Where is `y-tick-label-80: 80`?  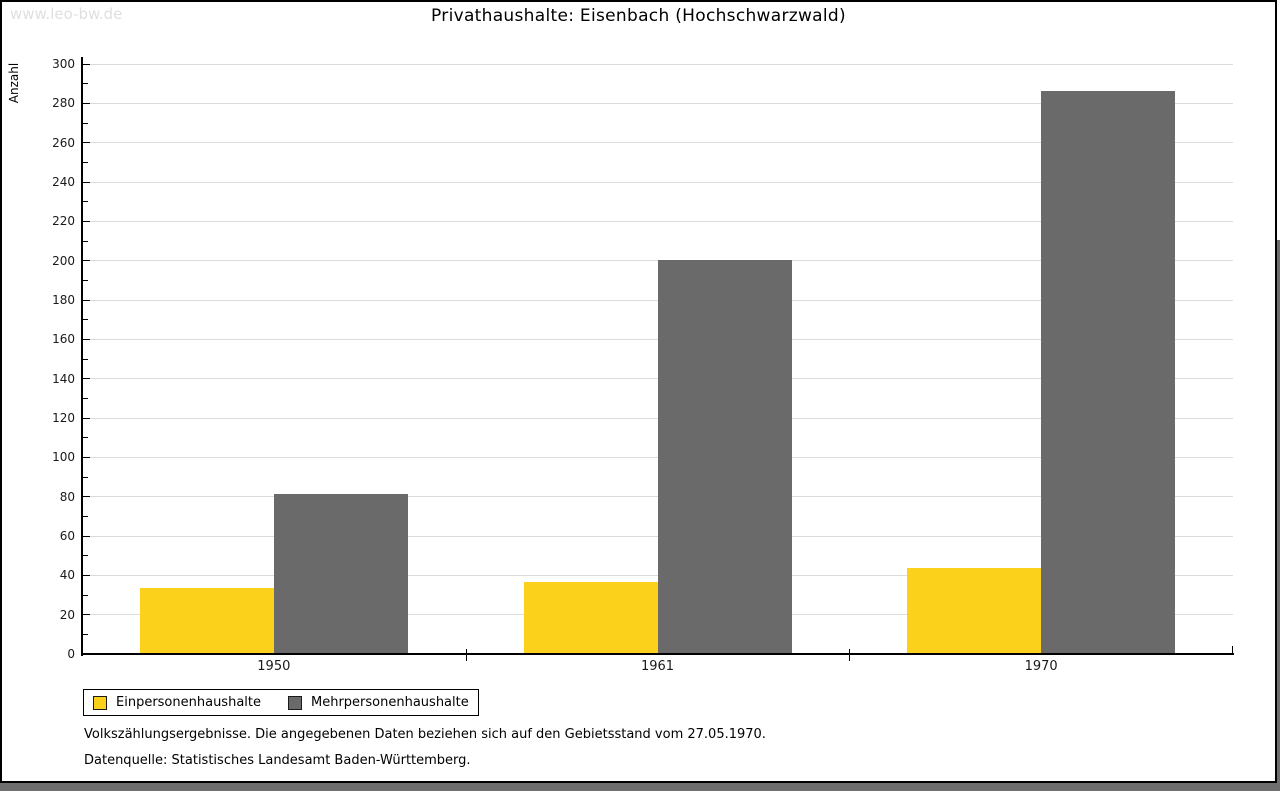
y-tick-label-80: 80 is located at coordinates (67, 496).